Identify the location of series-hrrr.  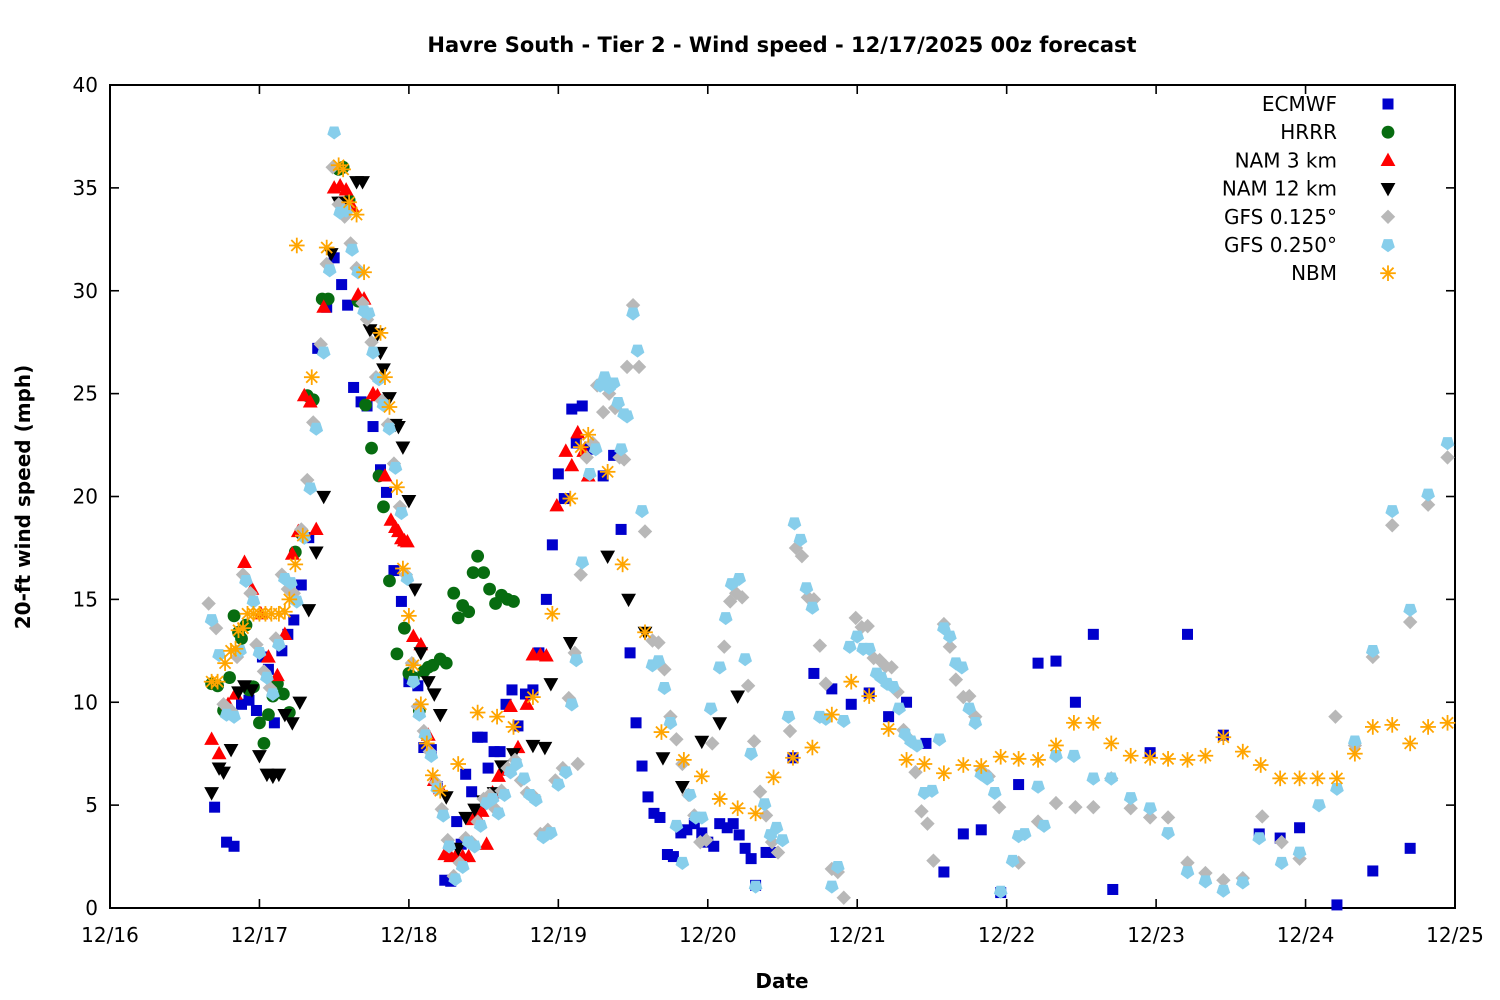
(362, 455).